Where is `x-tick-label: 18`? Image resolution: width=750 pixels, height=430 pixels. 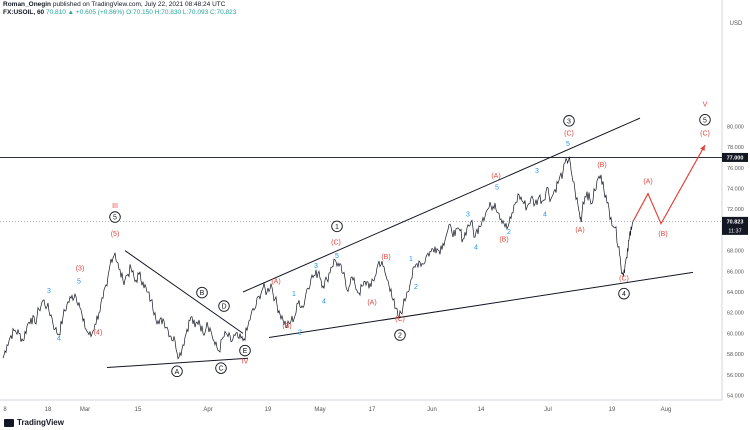 x-tick-label: 18 is located at coordinates (48, 410).